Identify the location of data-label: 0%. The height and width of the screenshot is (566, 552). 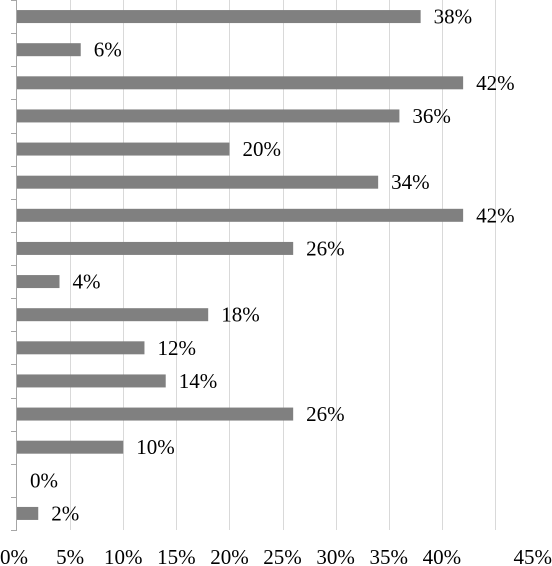
(44, 480).